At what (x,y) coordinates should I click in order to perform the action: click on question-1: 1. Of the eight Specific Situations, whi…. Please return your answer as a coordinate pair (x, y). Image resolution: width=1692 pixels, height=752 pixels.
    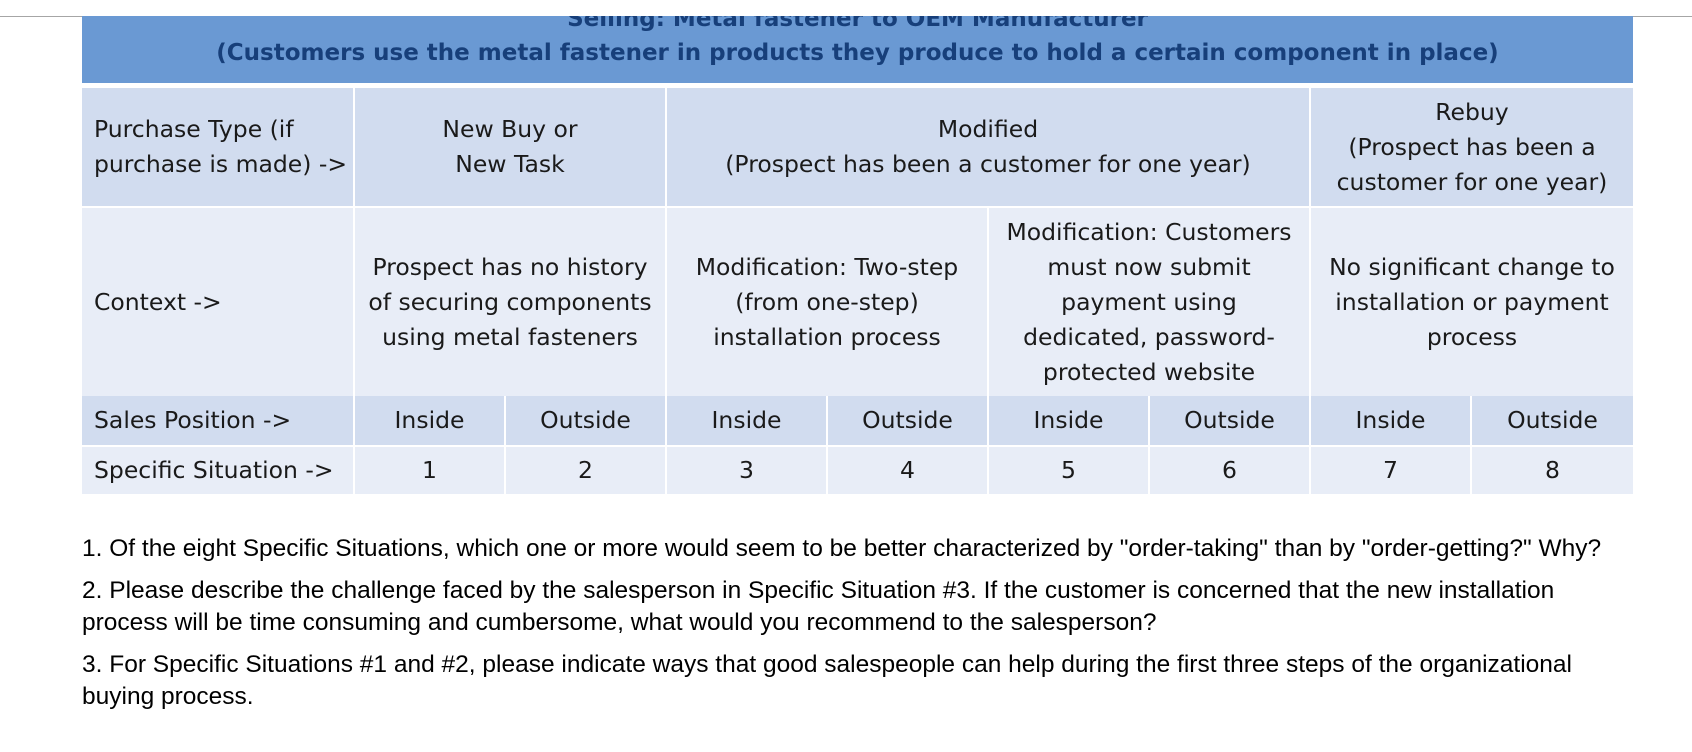
    Looking at the image, I should click on (842, 548).